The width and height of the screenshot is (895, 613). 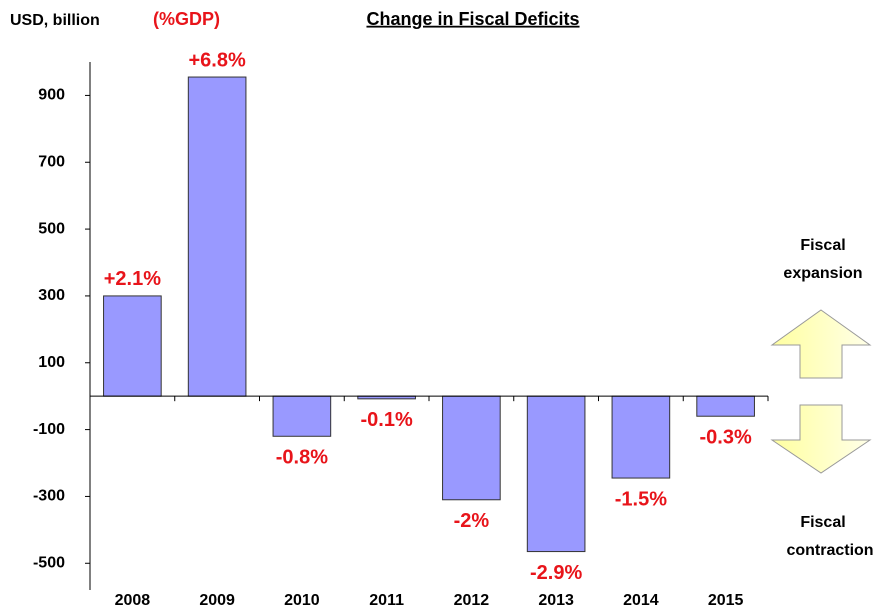 I want to click on x-tick-label: 2012, so click(x=472, y=600).